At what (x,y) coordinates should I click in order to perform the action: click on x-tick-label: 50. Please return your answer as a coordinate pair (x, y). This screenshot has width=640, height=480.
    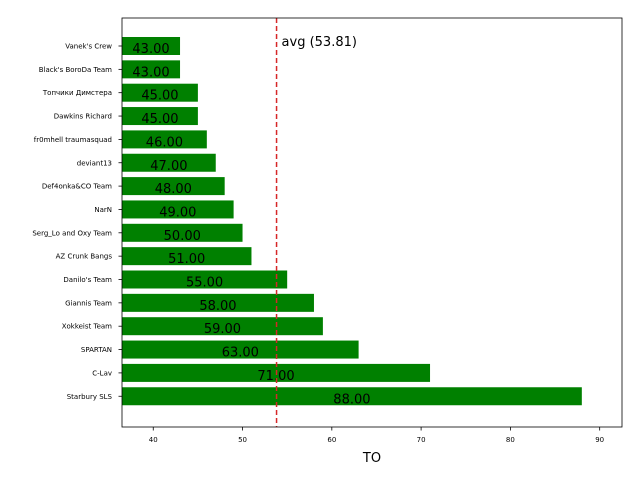
    Looking at the image, I should click on (242, 440).